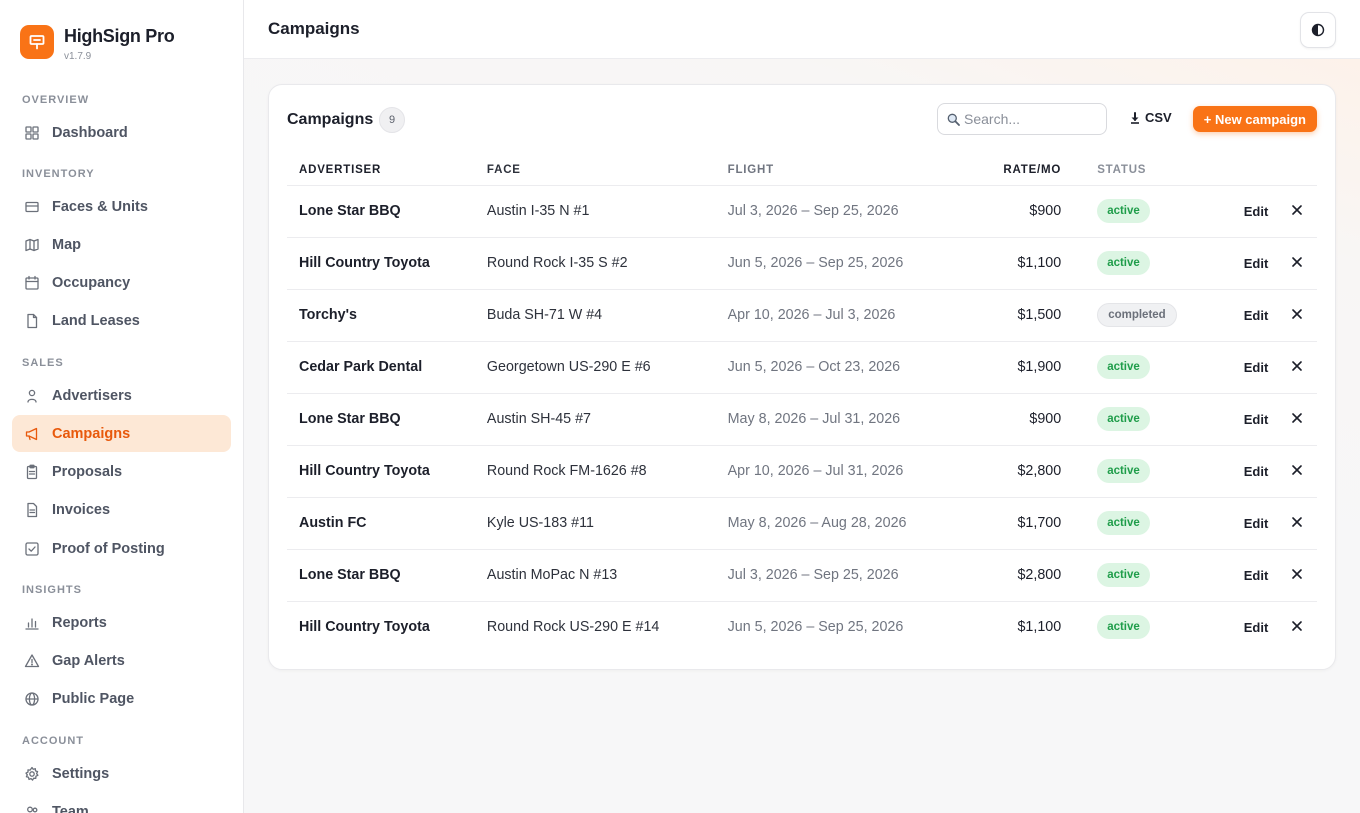 This screenshot has width=1360, height=813. Describe the element at coordinates (81, 510) in the screenshot. I see `sidebar-item-label: Invoices` at that location.